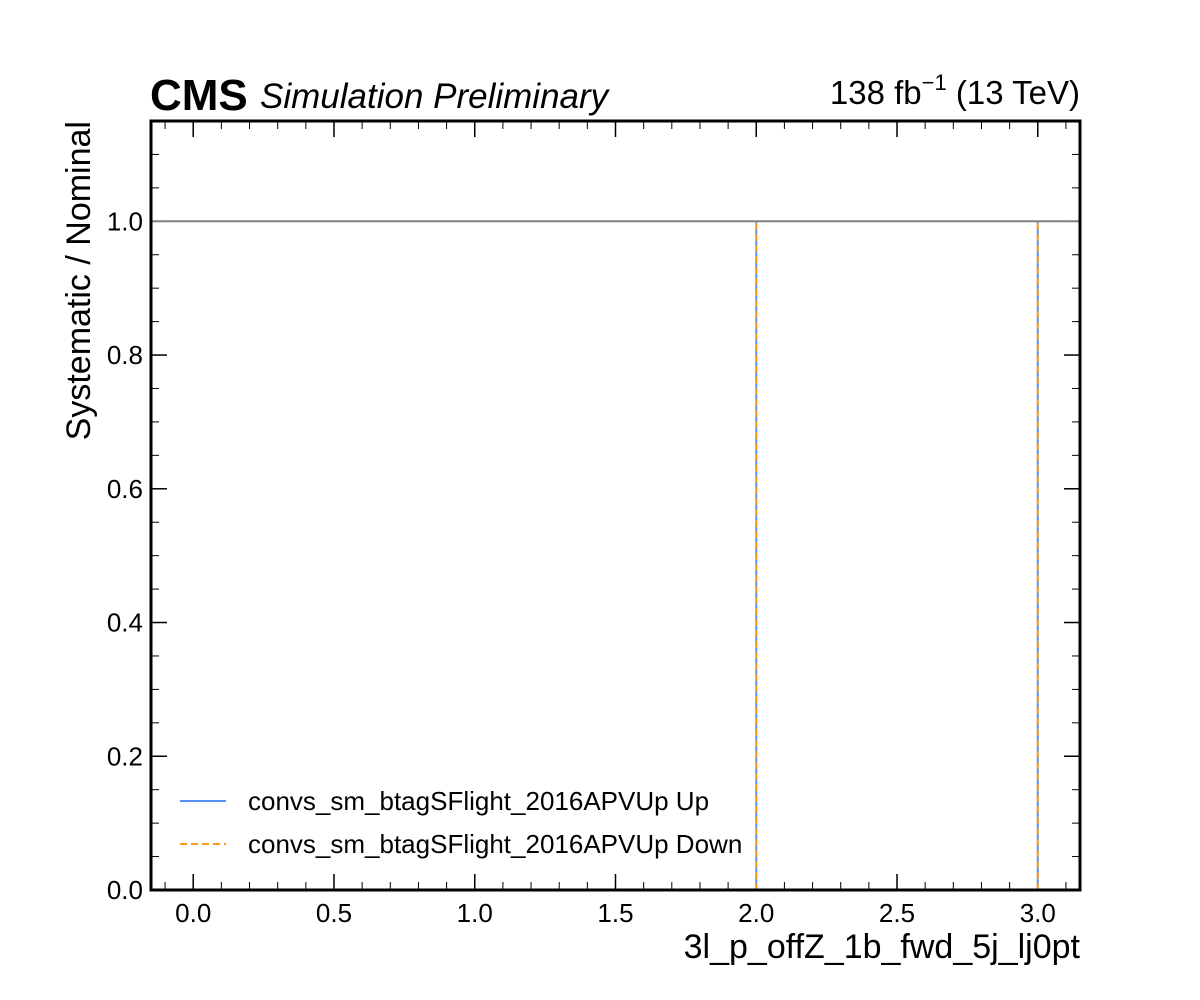 This screenshot has width=1200, height=1000. Describe the element at coordinates (897, 913) in the screenshot. I see `x-tick-label: 2.5` at that location.